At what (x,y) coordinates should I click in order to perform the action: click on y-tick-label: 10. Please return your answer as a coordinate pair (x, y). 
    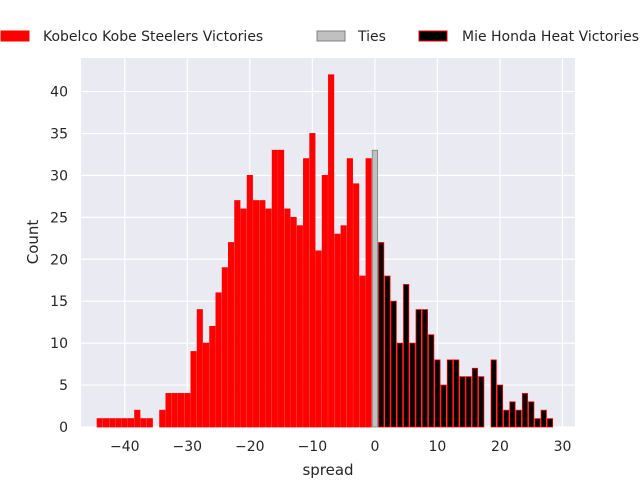
    Looking at the image, I should click on (59, 344).